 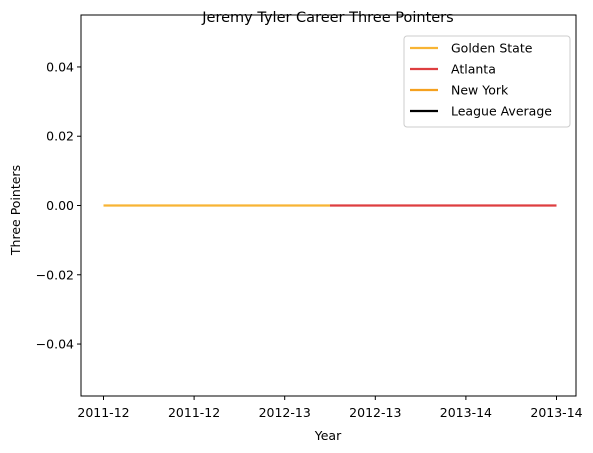 I want to click on y-tick-label: 0.00, so click(x=60, y=205).